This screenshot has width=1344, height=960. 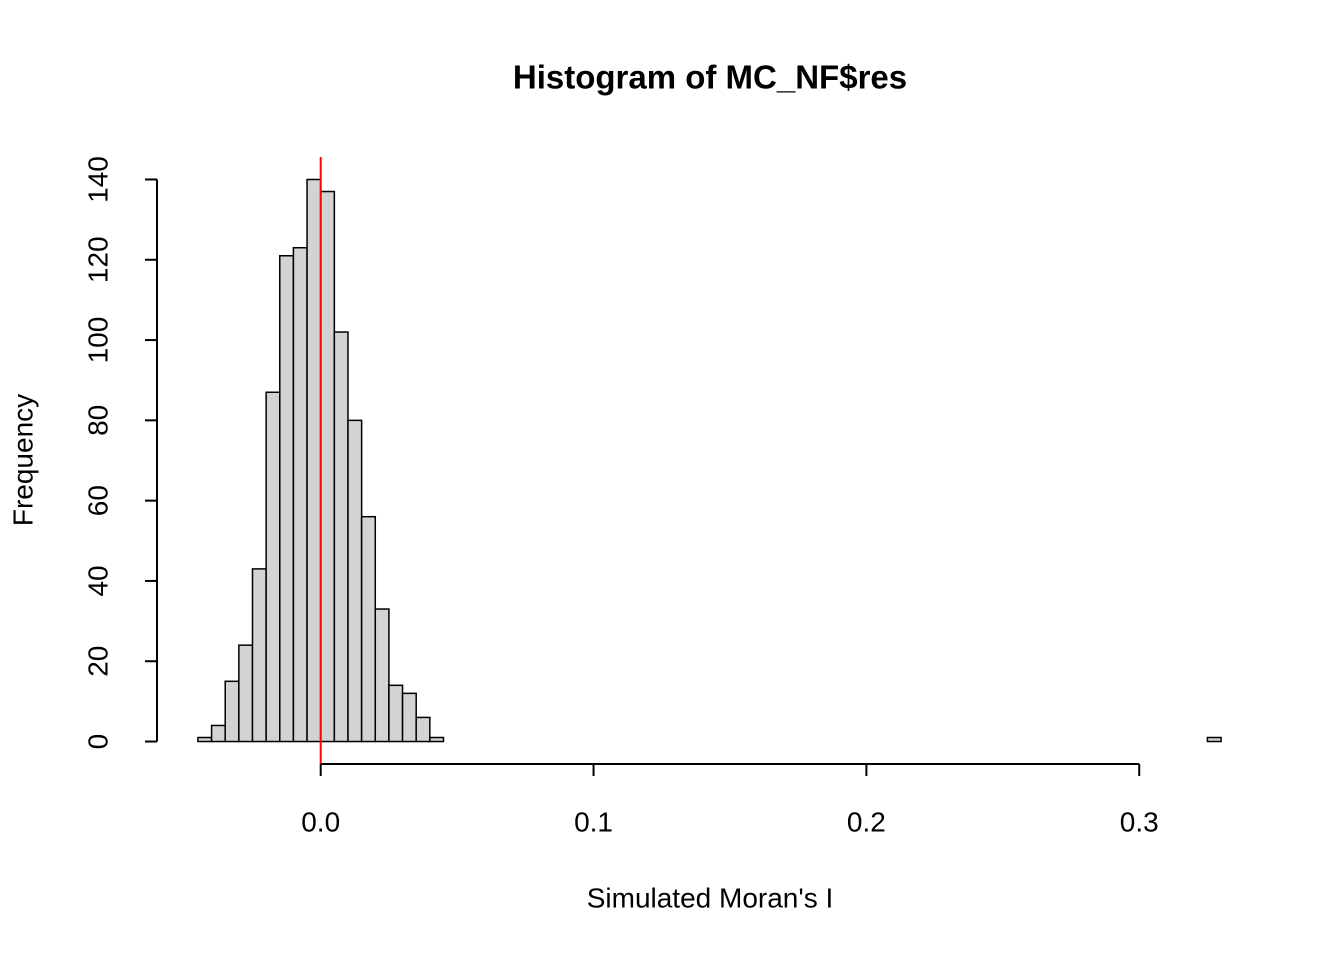 What do you see at coordinates (97, 420) in the screenshot?
I see `y-tick-label: 80` at bounding box center [97, 420].